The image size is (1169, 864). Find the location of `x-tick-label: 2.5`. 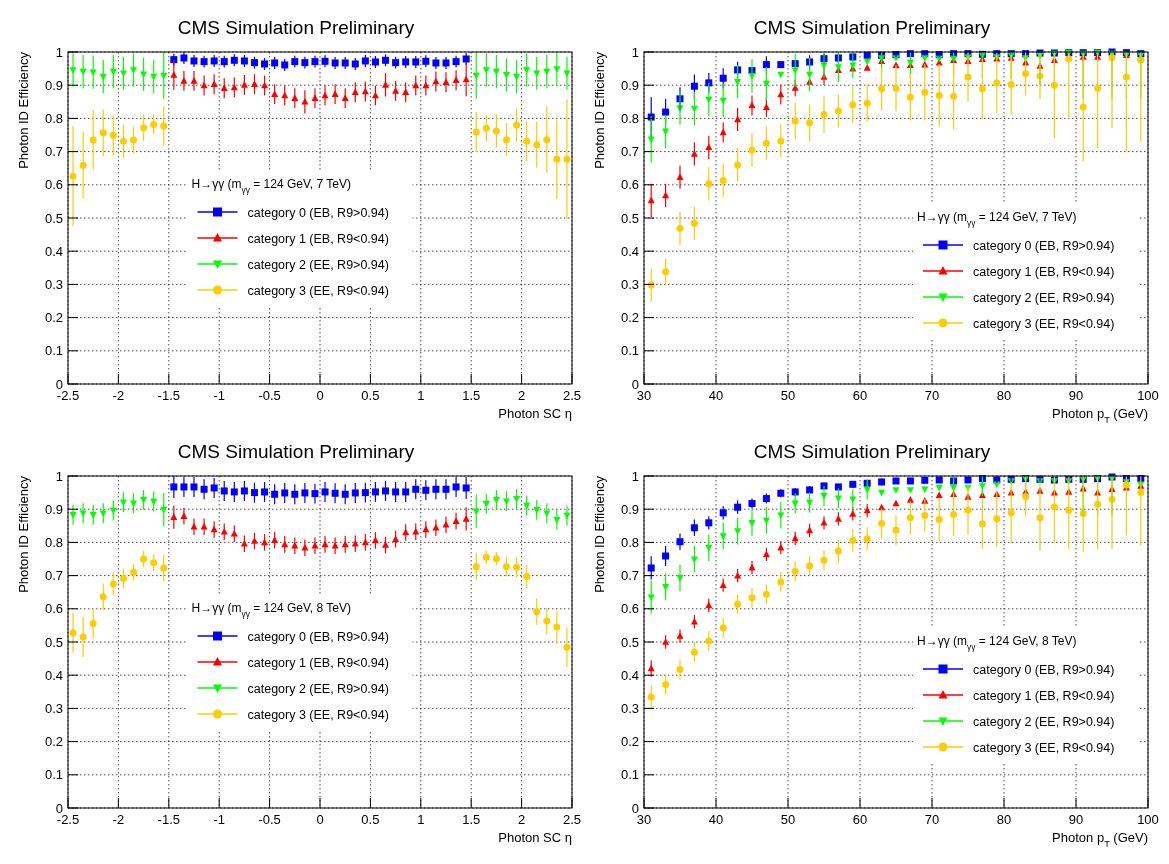

x-tick-label: 2.5 is located at coordinates (572, 395).